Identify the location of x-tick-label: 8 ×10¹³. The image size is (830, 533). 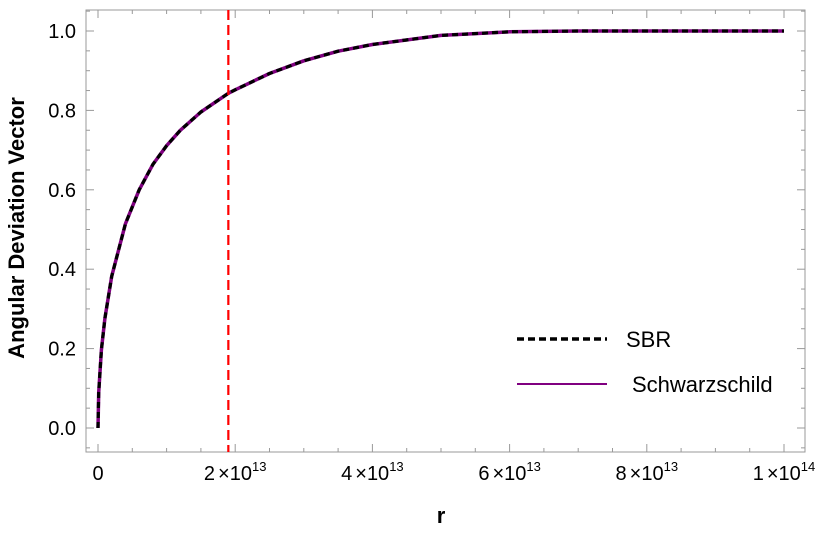
(647, 472).